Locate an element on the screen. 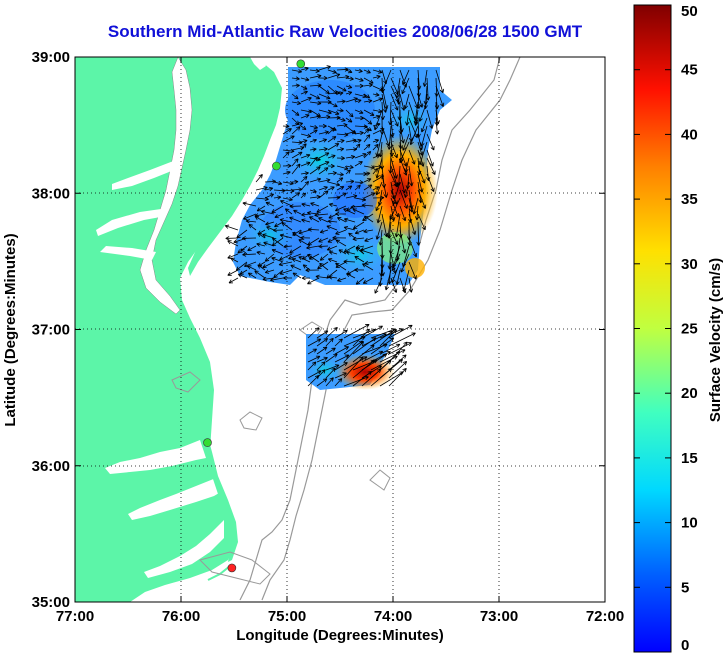  chesapeake-bay is located at coordinates (166, 186).